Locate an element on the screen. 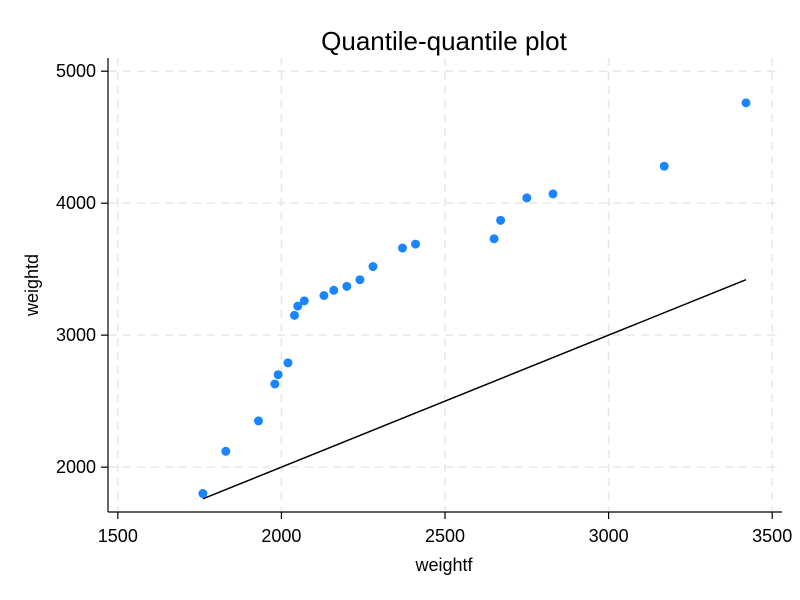 This screenshot has height=600, width=800. y-tick-label-3000: 3000 is located at coordinates (76, 335).